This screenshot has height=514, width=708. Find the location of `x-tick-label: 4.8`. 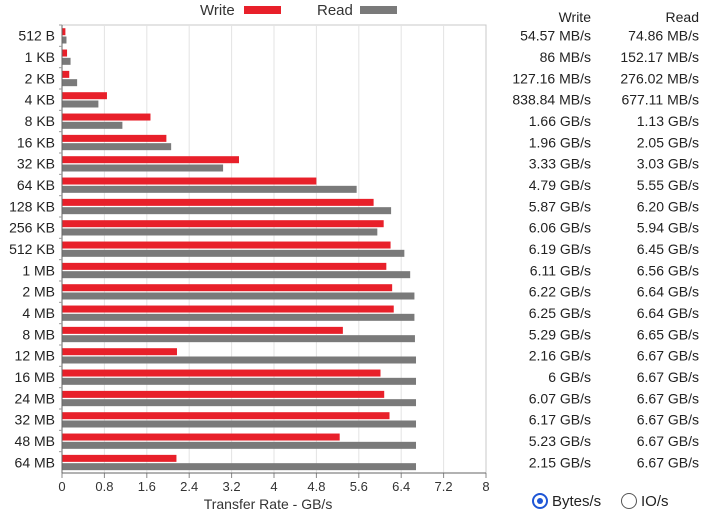

x-tick-label: 4.8 is located at coordinates (316, 486).